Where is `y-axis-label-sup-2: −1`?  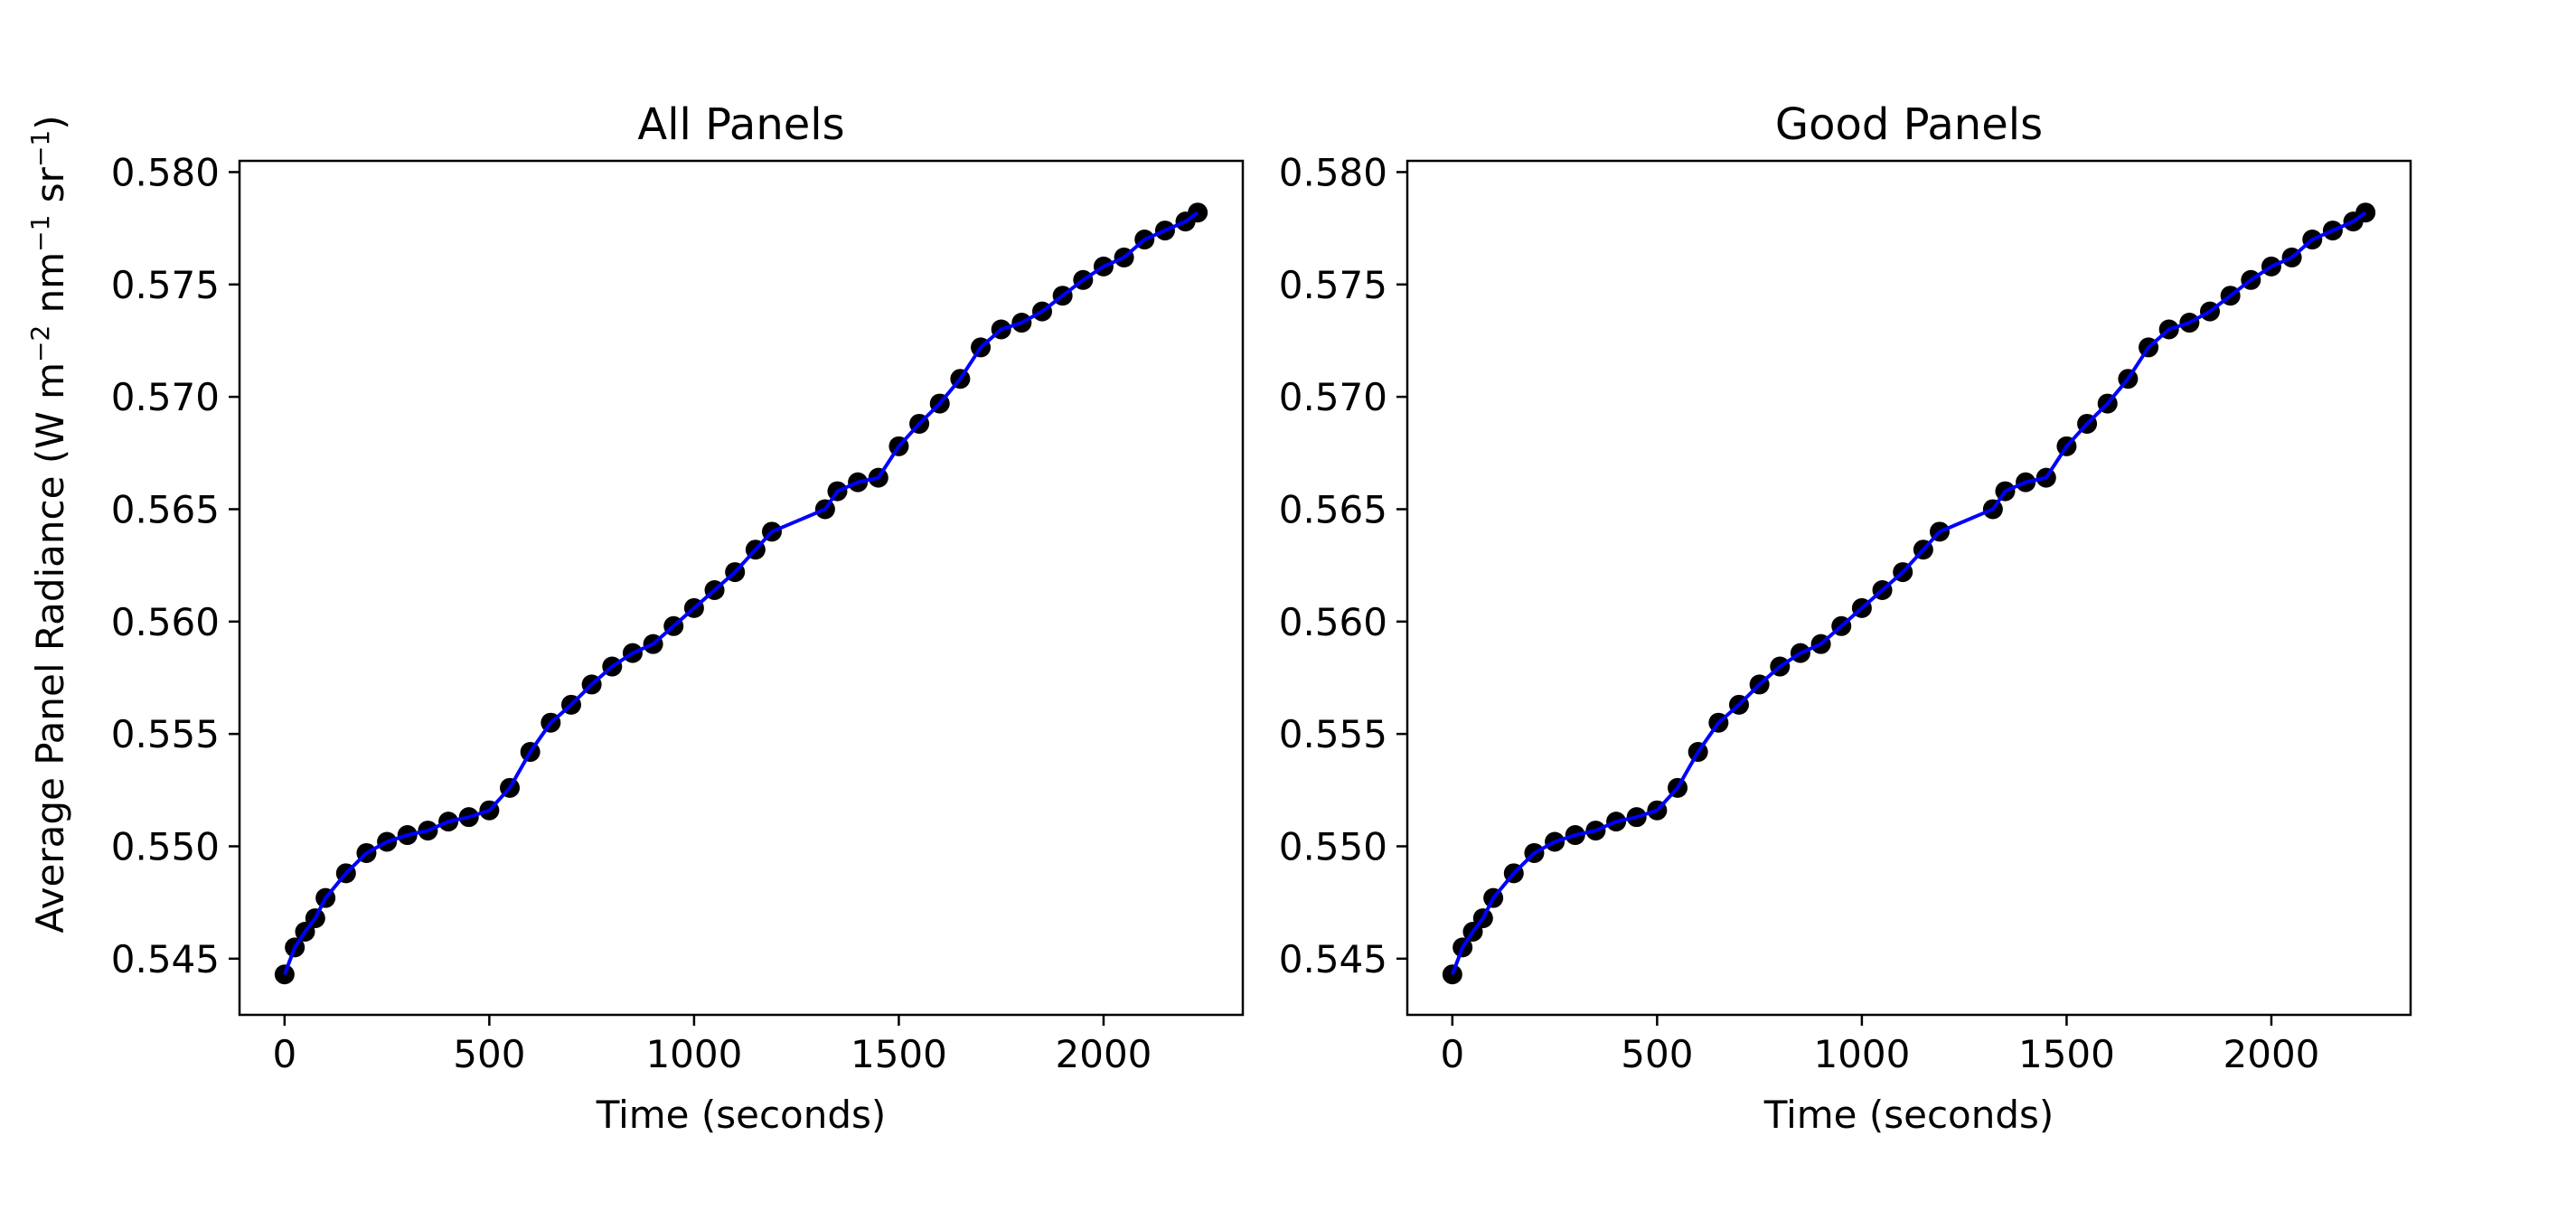
y-axis-label-sup-2: −1 is located at coordinates (40, 233).